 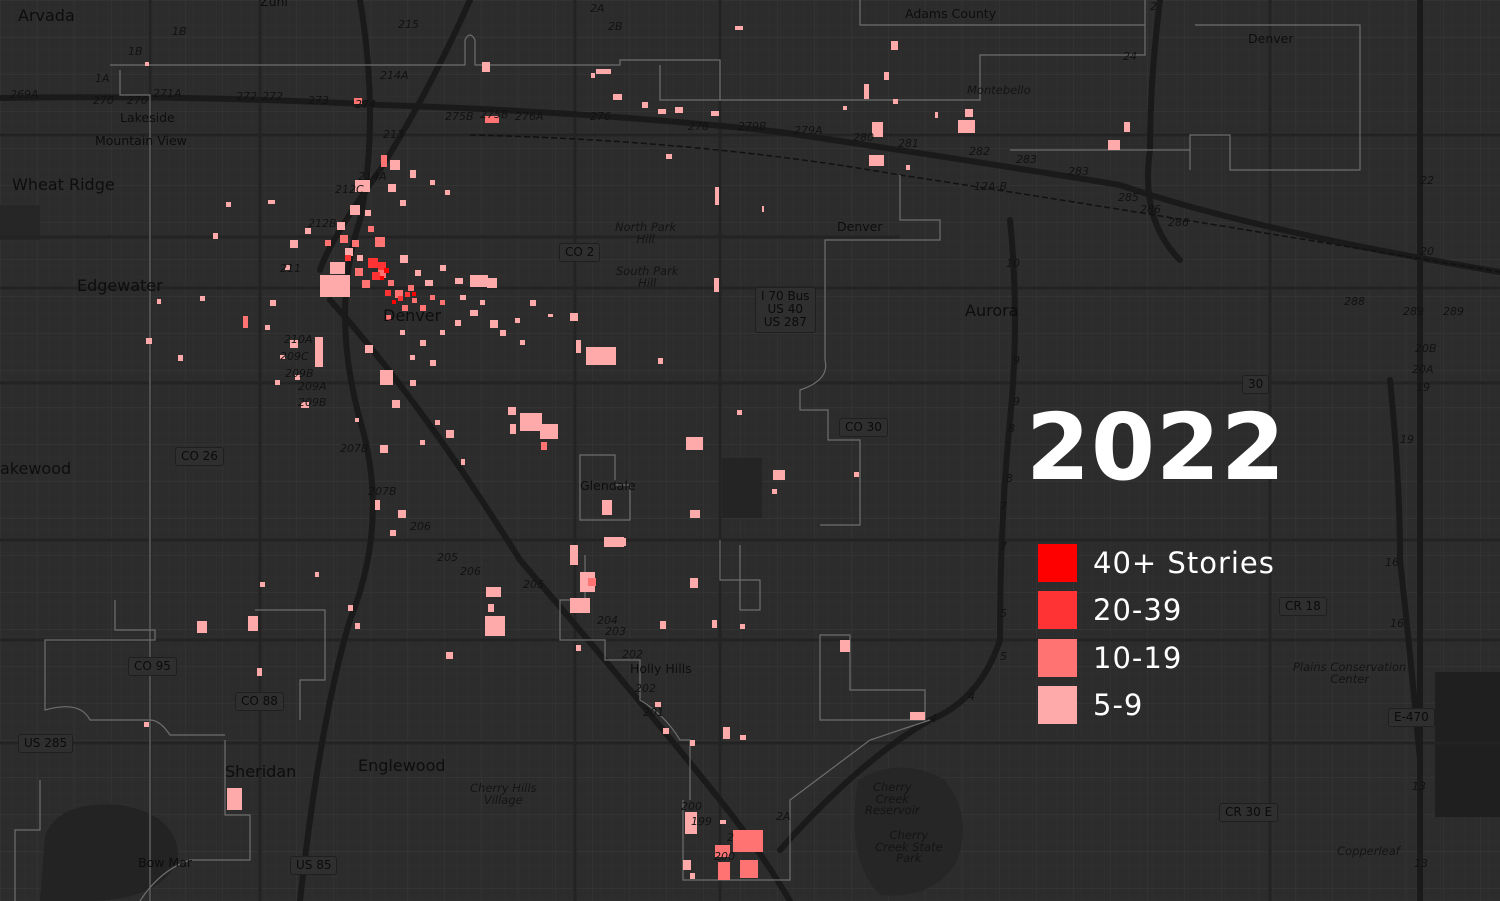 What do you see at coordinates (992, 310) in the screenshot?
I see `place-label-aurora: Aurora` at bounding box center [992, 310].